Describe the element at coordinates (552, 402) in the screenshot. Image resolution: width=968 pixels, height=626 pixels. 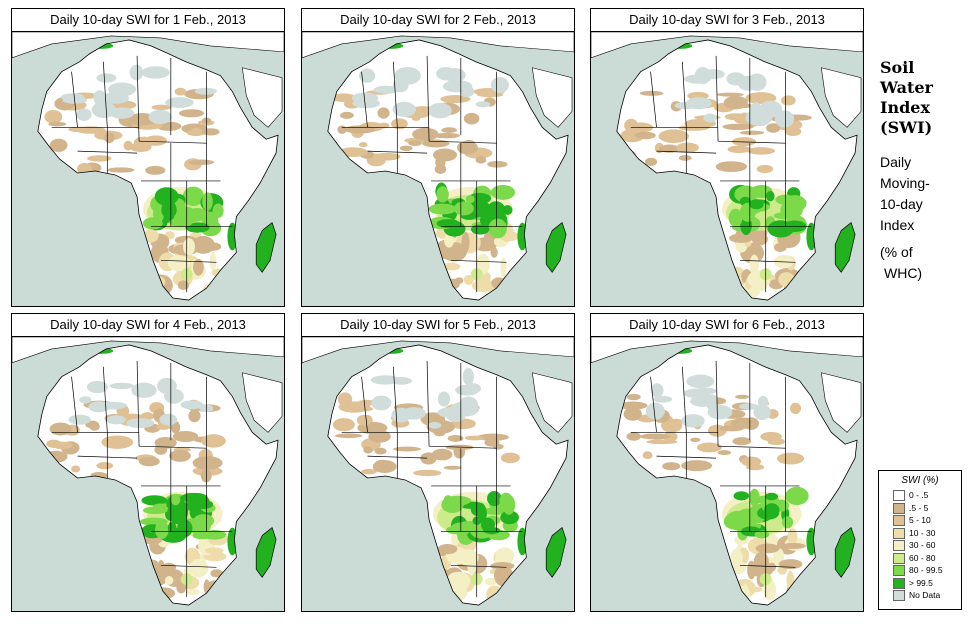
I see `arabia-landmass` at that location.